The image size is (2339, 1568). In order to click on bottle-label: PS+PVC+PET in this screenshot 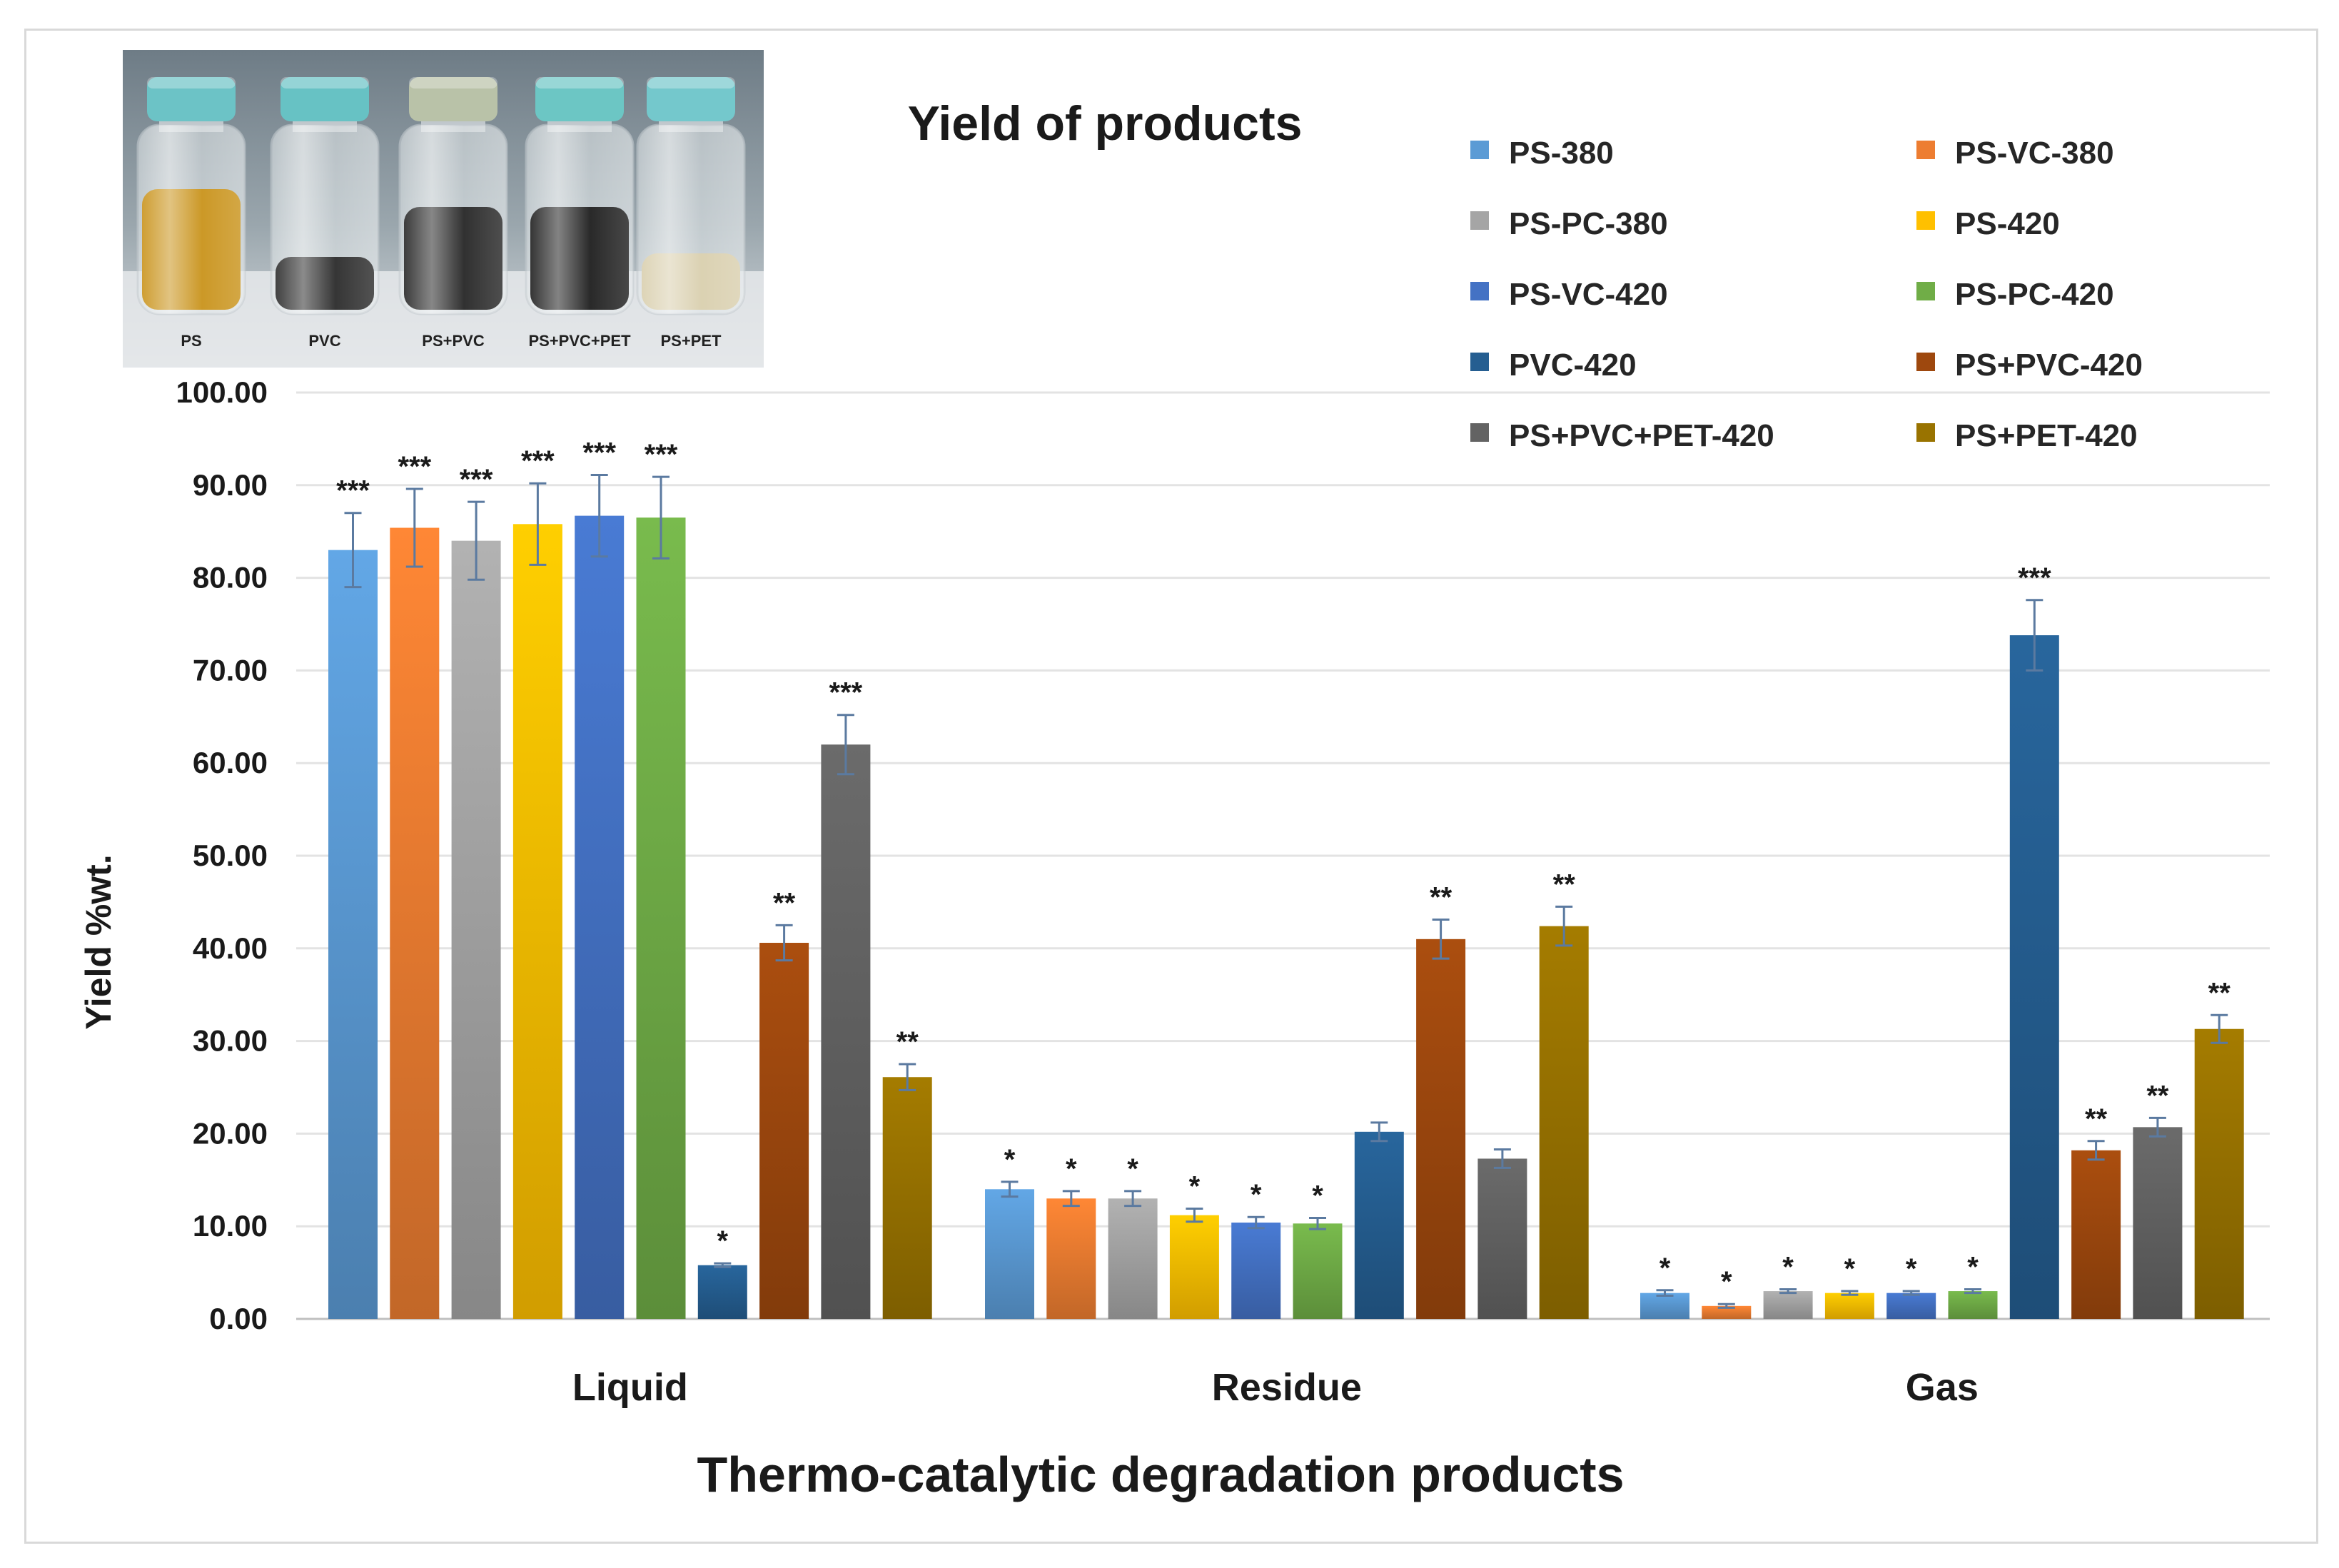, I will do `click(579, 341)`.